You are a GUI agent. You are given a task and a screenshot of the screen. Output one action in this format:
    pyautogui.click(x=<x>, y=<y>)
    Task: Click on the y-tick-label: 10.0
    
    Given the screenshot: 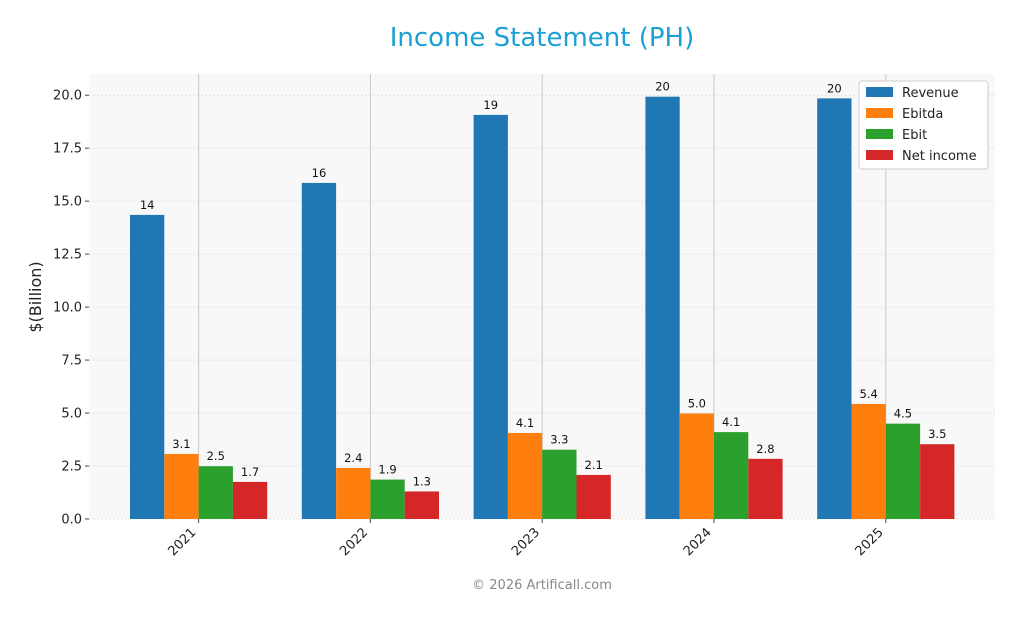 What is the action you would take?
    pyautogui.click(x=67, y=308)
    